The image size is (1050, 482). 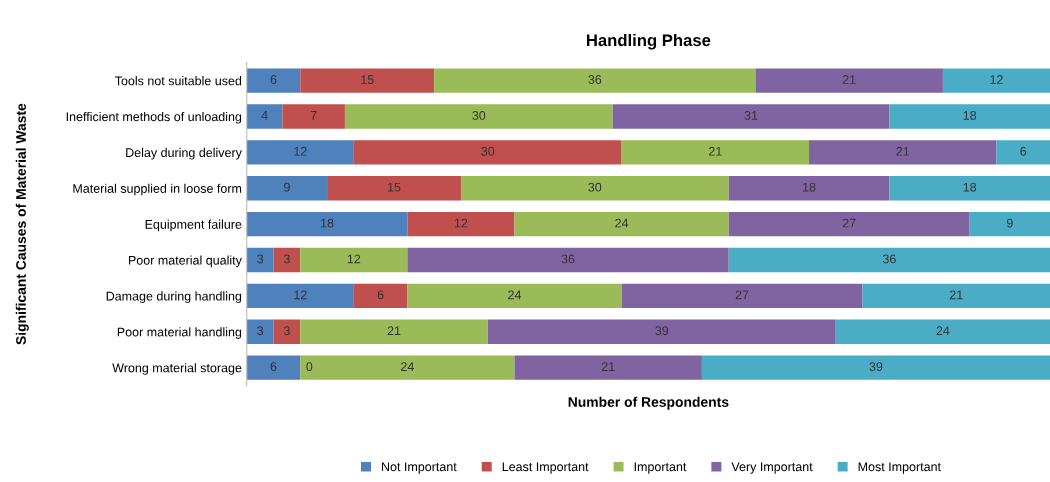 I want to click on legend-label: Most Important, so click(x=899, y=468).